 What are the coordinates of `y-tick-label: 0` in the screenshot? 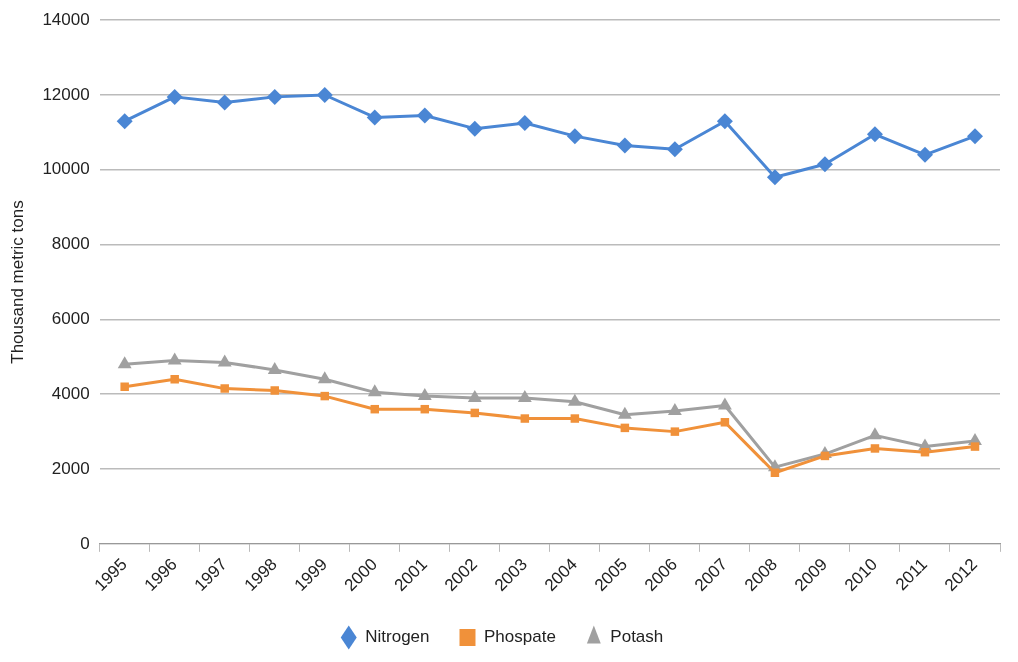 It's located at (85, 543).